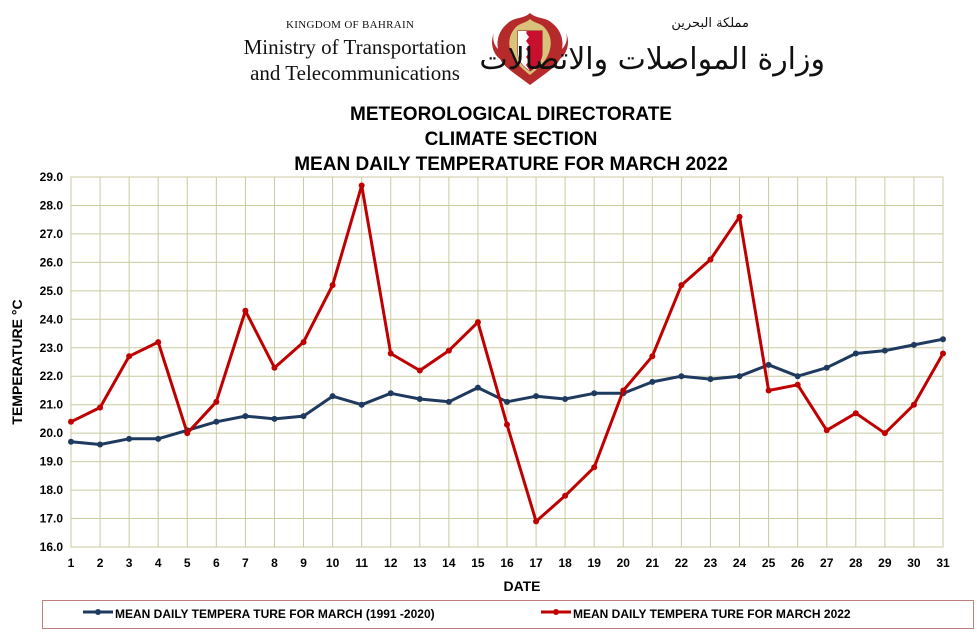 The height and width of the screenshot is (638, 977). Describe the element at coordinates (914, 563) in the screenshot. I see `x-tick-label: 30` at that location.